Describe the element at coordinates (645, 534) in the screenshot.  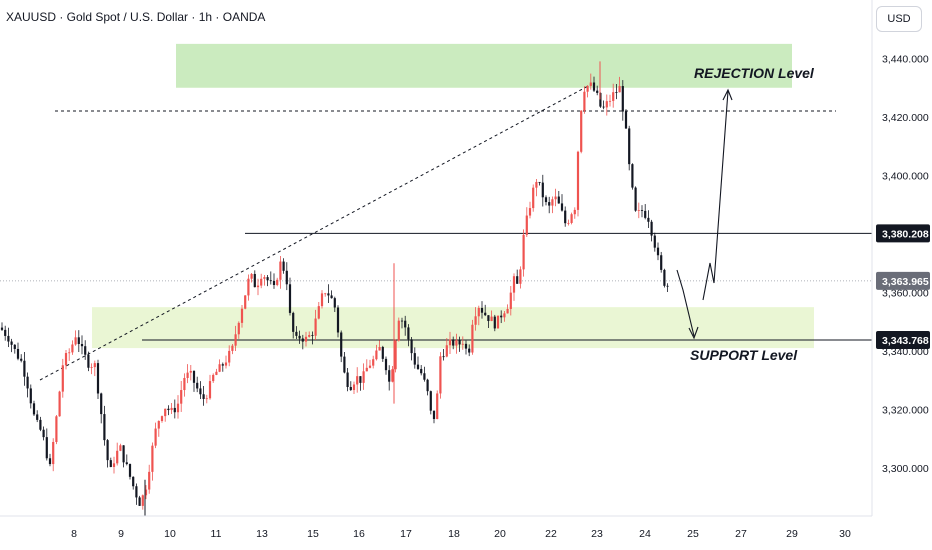
I see `x-tick-label: 24` at that location.